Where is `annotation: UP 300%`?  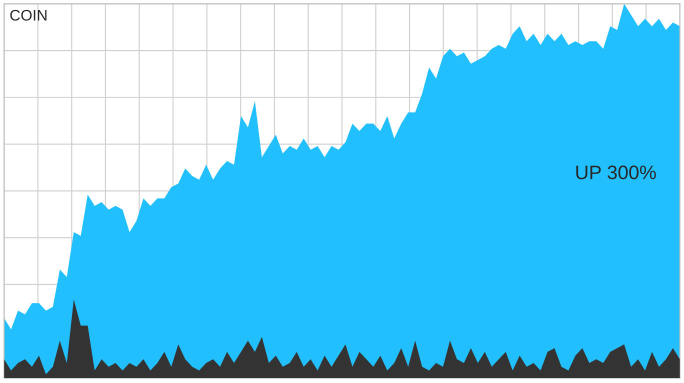 annotation: UP 300% is located at coordinates (616, 173).